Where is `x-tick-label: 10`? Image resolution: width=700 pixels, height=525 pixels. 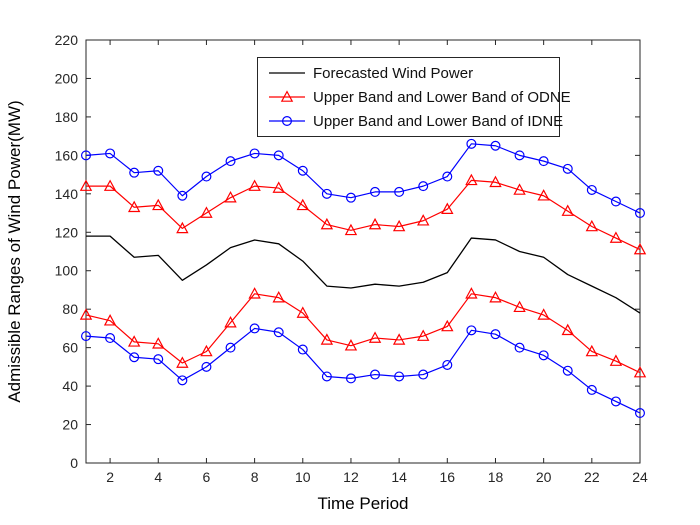
x-tick-label: 10 is located at coordinates (303, 477).